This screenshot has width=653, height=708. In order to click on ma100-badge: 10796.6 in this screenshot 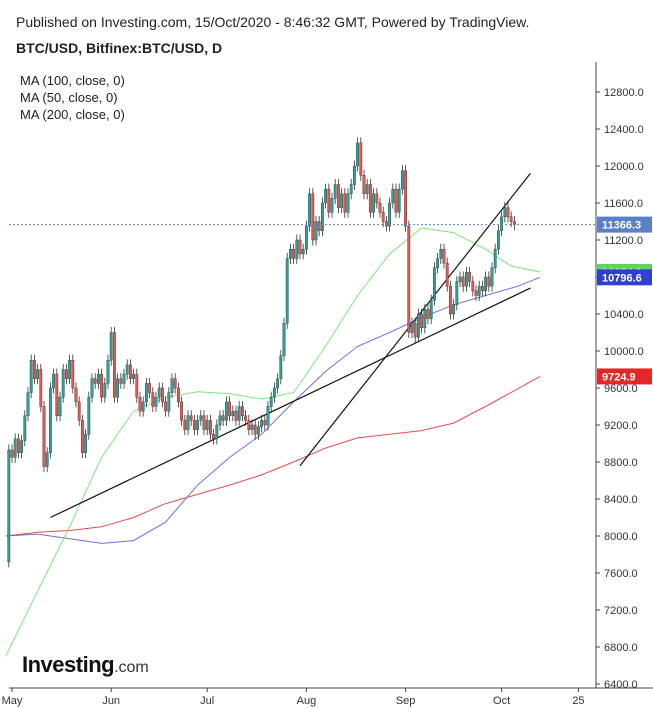, I will do `click(622, 278)`.